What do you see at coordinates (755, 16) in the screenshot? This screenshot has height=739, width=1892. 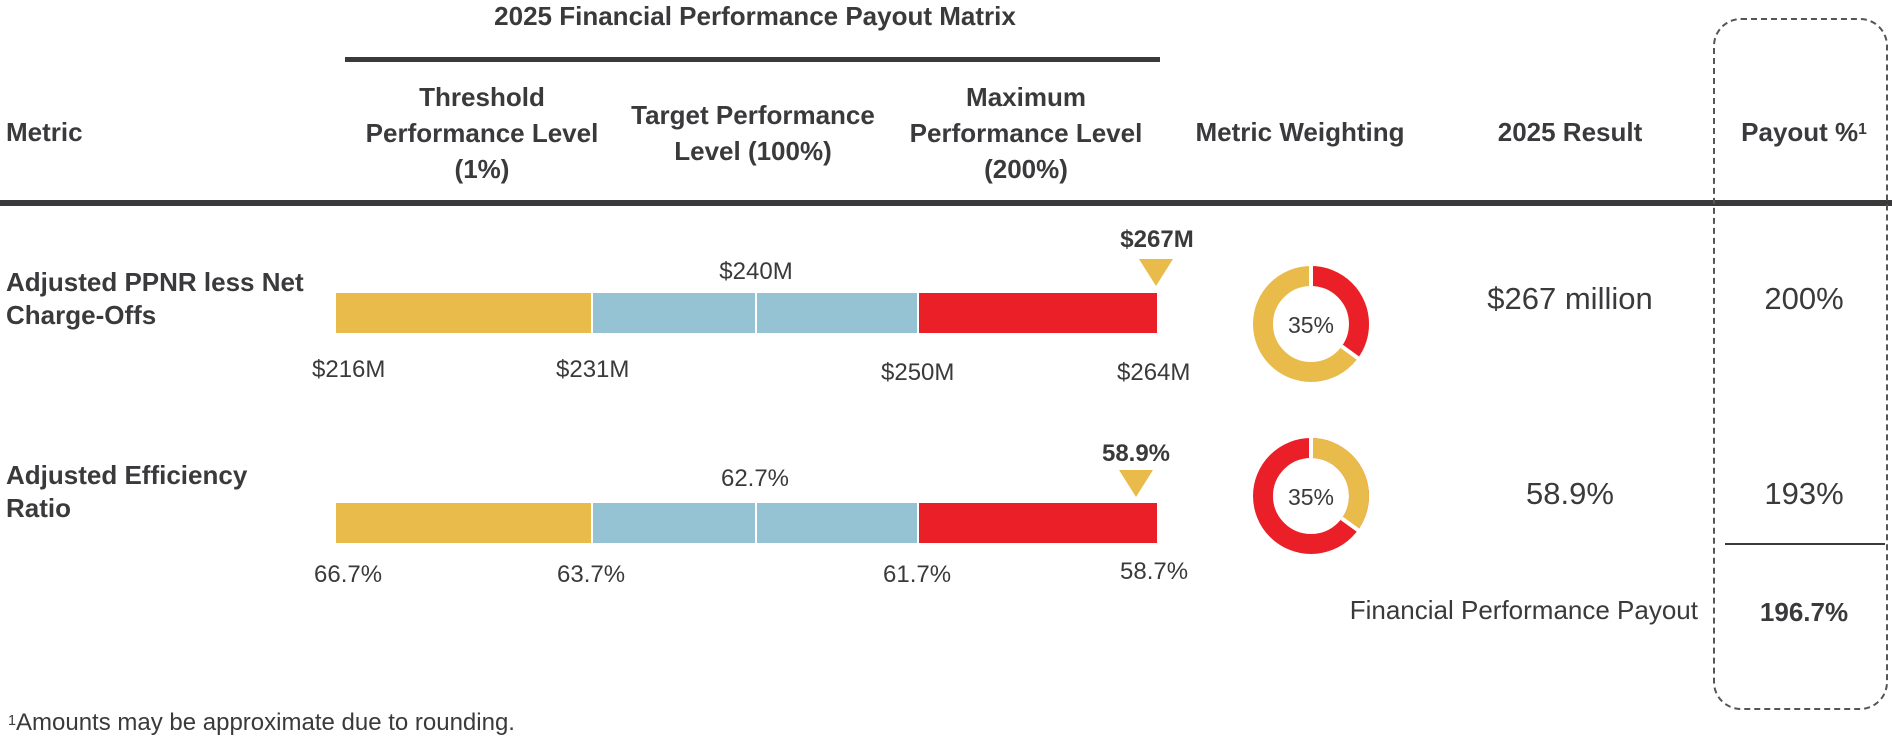 I see `matrix-title: 2025 Financial Performance Payout Matrix` at bounding box center [755, 16].